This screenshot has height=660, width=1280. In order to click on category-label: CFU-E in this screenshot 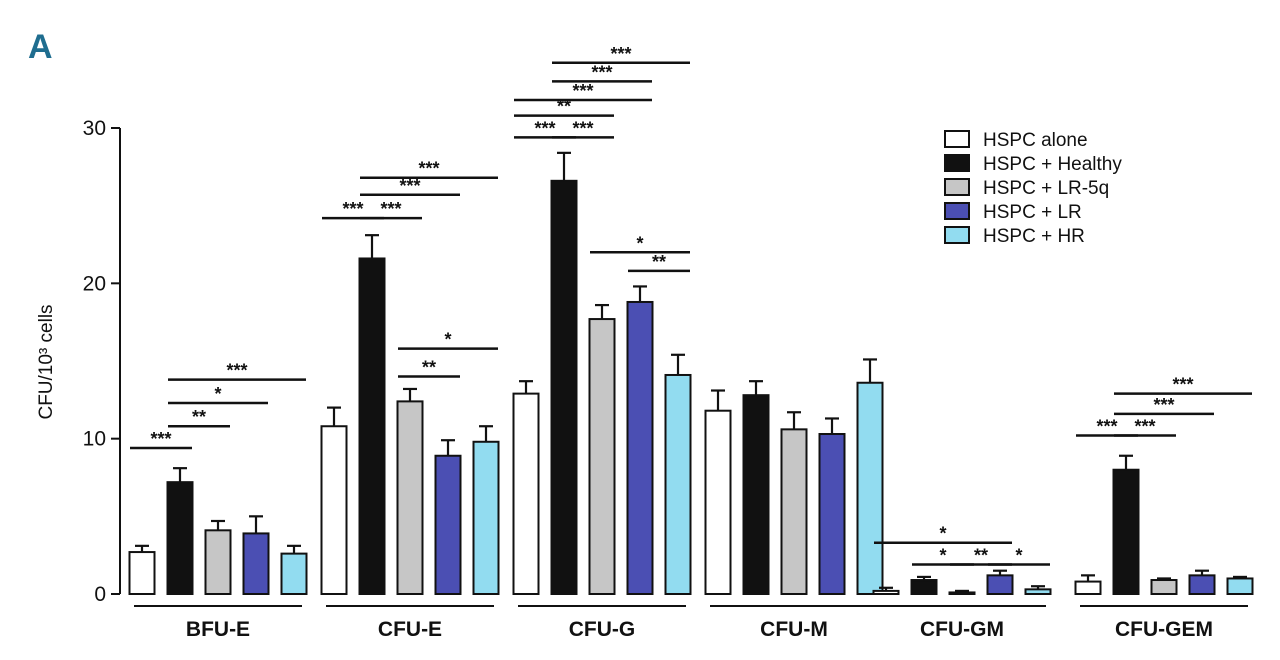, I will do `click(410, 629)`.